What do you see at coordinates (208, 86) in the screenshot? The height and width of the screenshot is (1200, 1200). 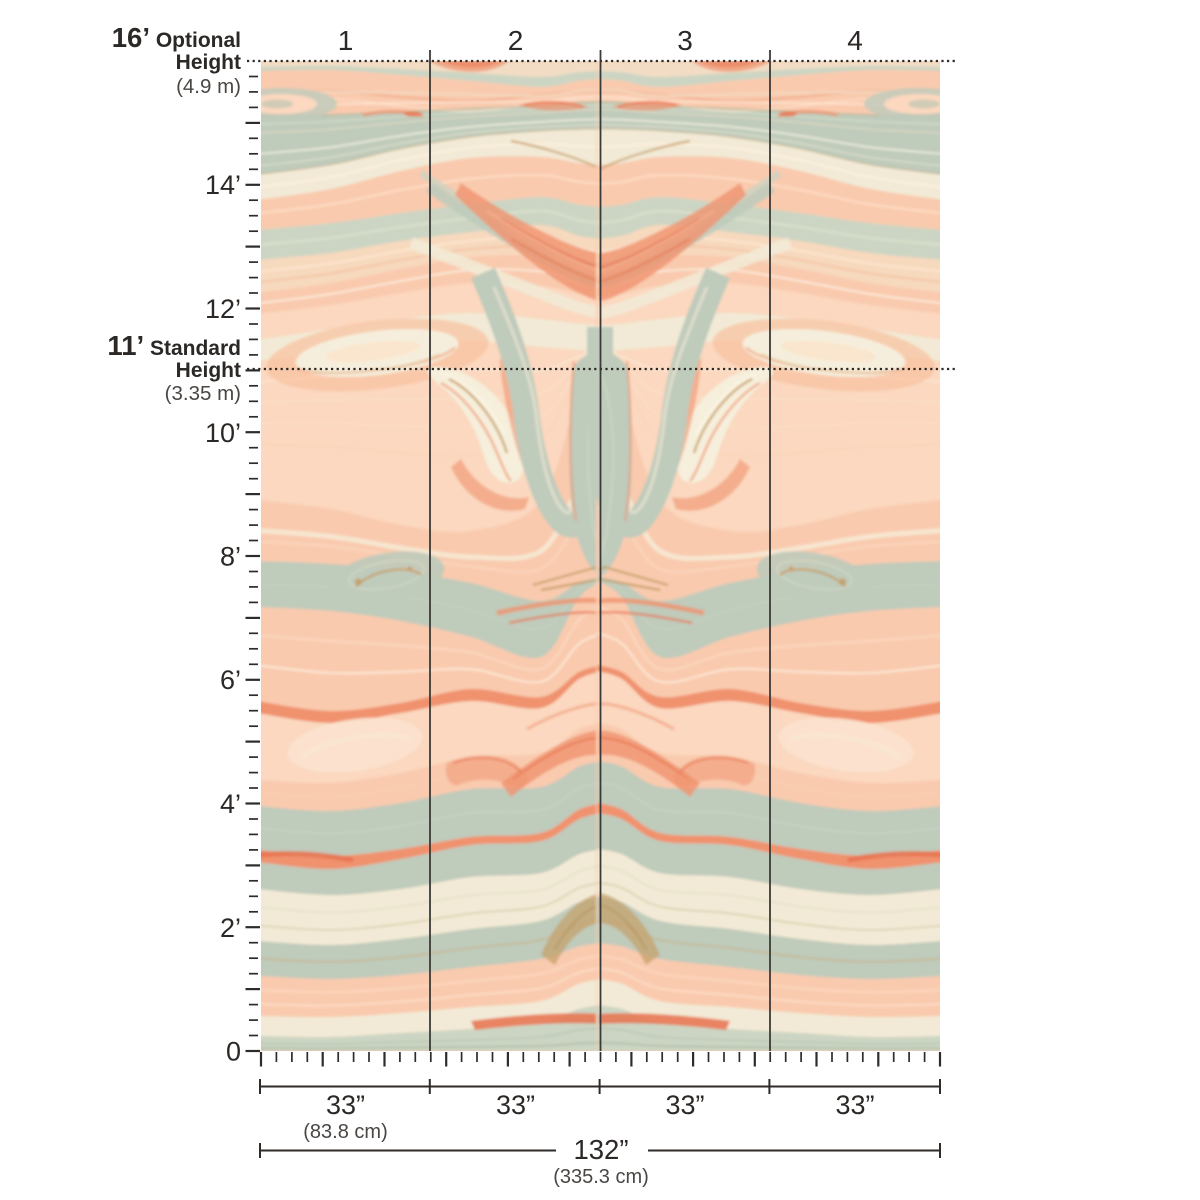 I see `svg-text: (4.9 m)` at bounding box center [208, 86].